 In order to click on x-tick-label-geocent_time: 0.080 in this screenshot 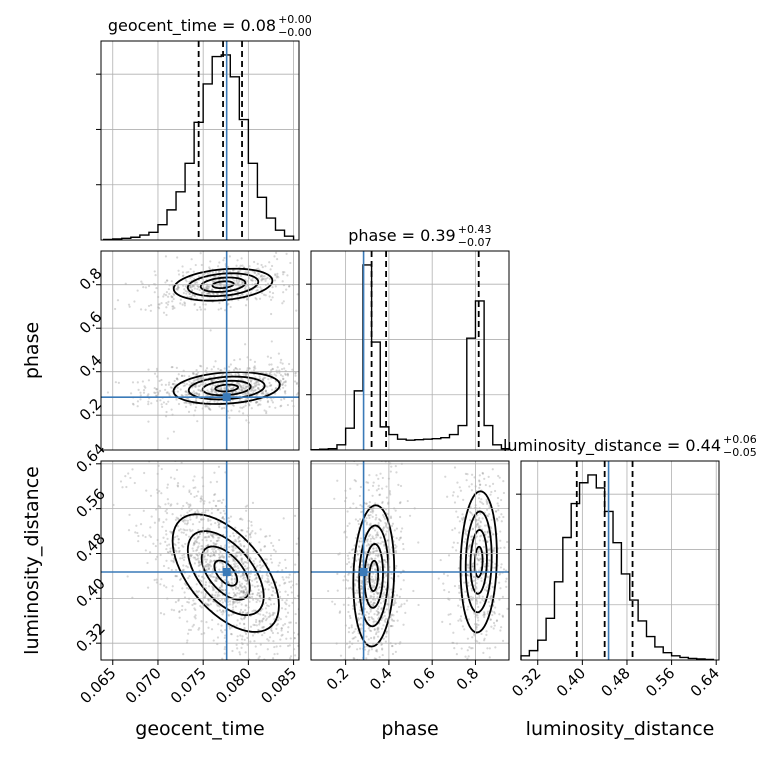, I will do `click(233, 685)`.